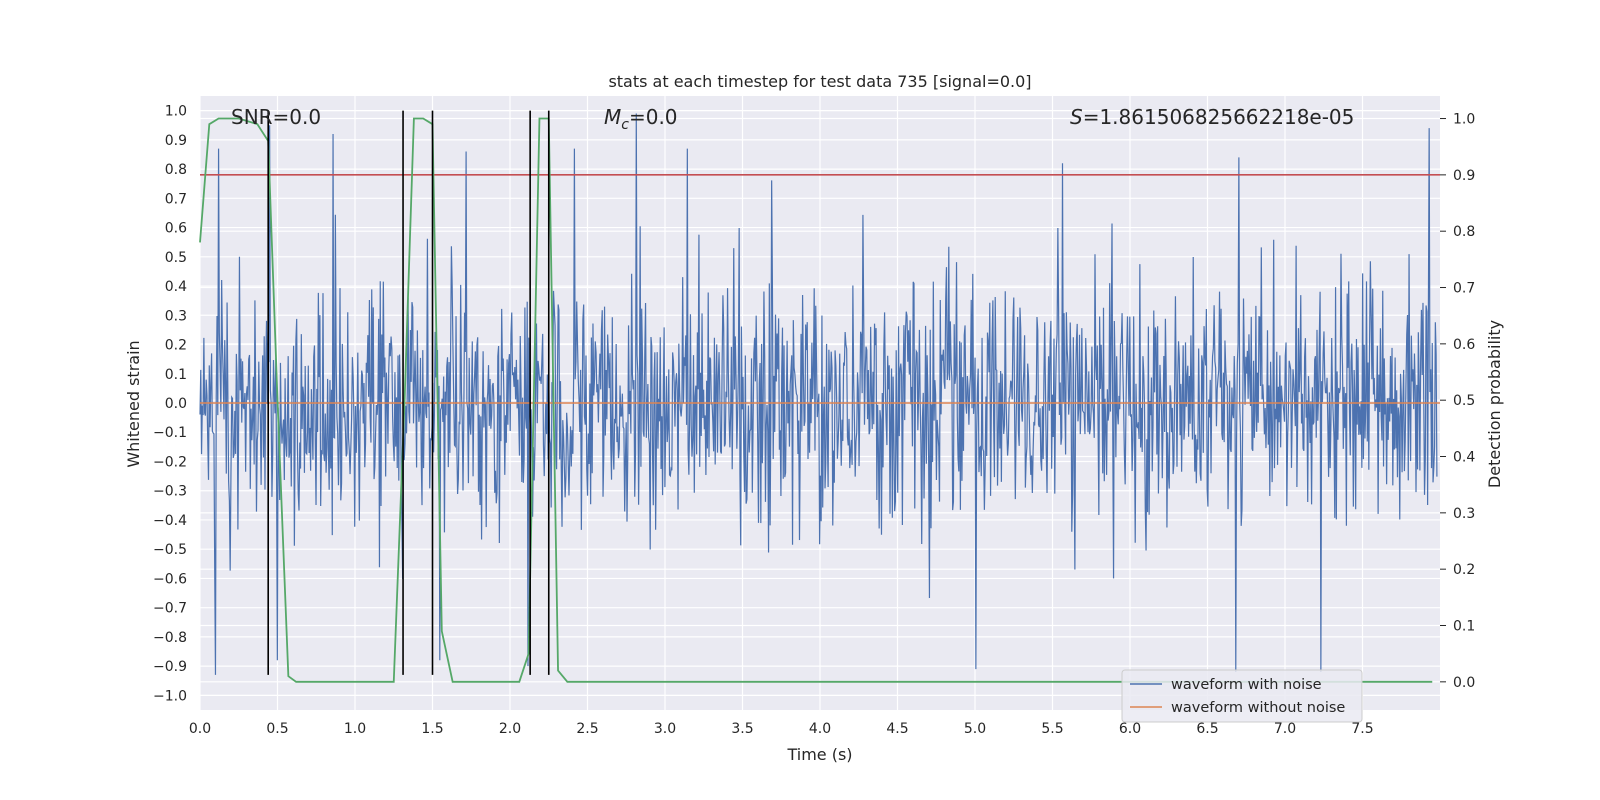 This screenshot has height=800, width=1600. What do you see at coordinates (176, 287) in the screenshot?
I see `y-tick-label: 0.4` at bounding box center [176, 287].